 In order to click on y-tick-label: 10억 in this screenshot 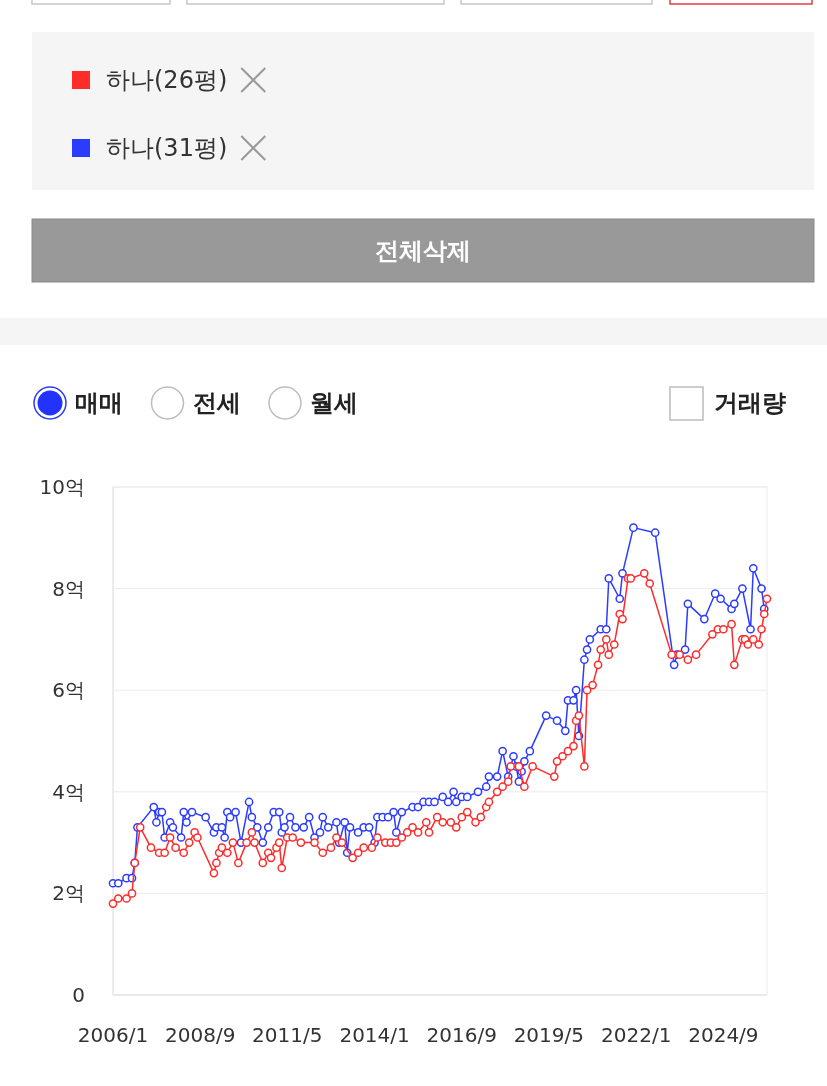, I will do `click(62, 487)`.